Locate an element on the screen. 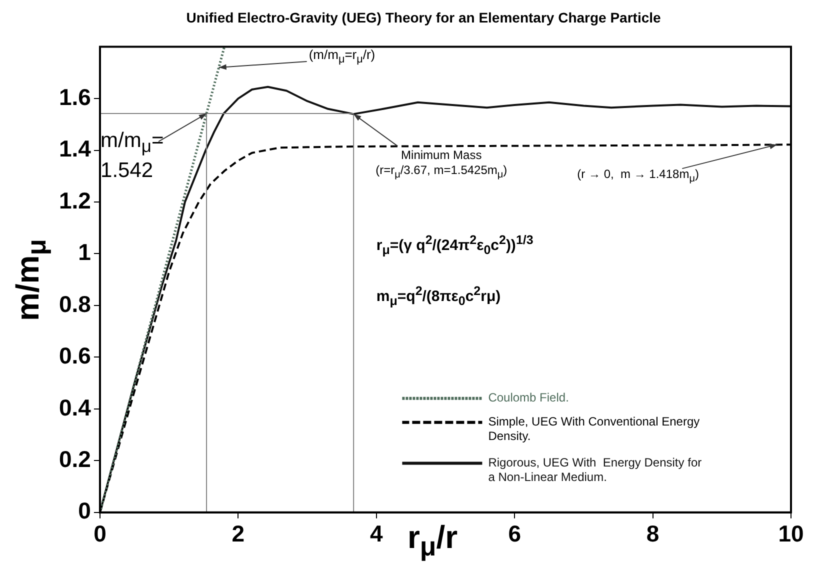 Image resolution: width=817 pixels, height=584 pixels. y-tick-label: 0.4 is located at coordinates (75, 407).